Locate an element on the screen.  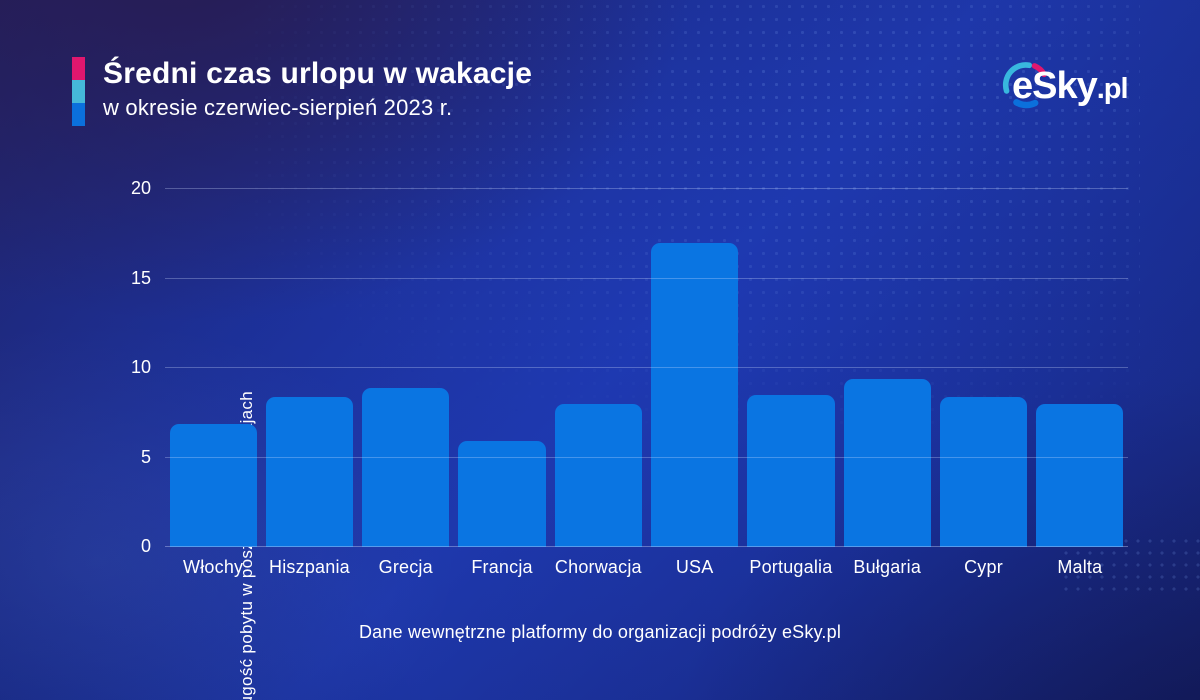
page-title: Średni czas urlopu w wakacje is located at coordinates (318, 73).